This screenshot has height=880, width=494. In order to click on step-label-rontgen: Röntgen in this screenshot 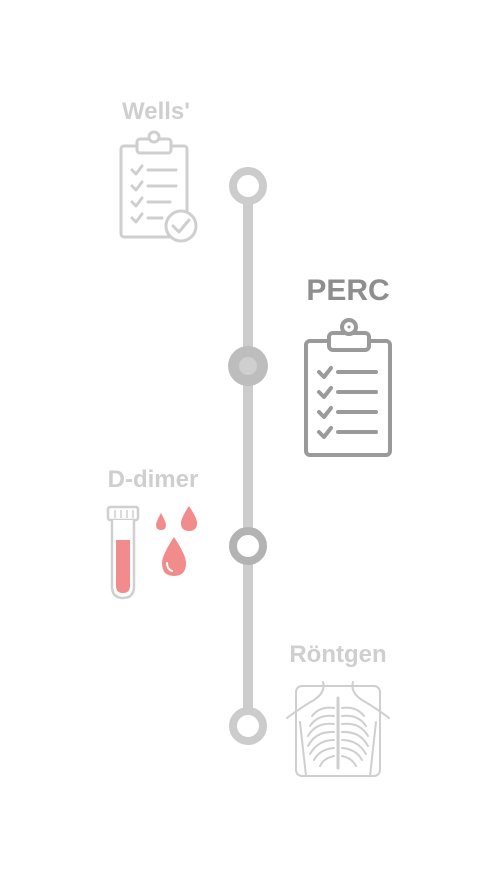, I will do `click(338, 654)`.